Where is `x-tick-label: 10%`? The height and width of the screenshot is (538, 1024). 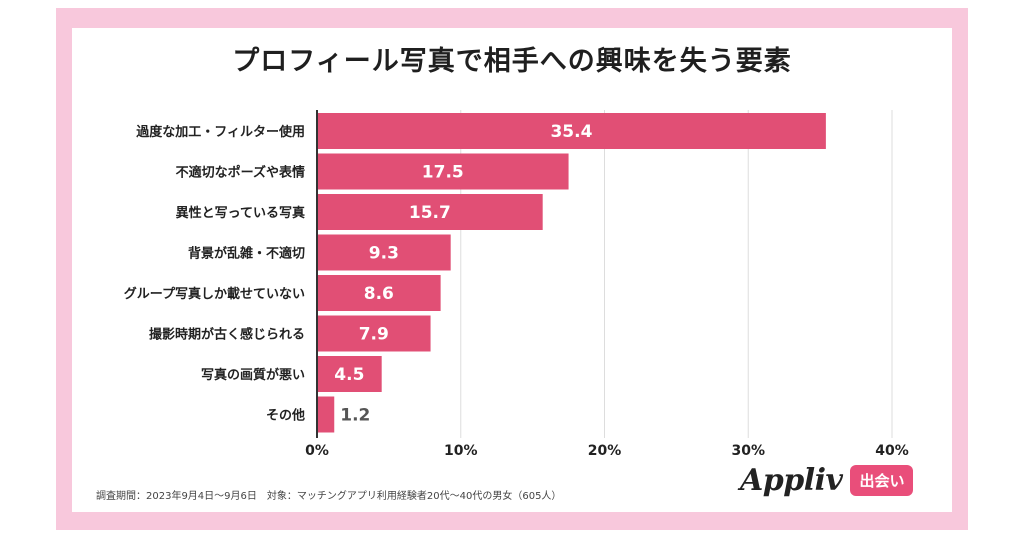 x-tick-label: 10% is located at coordinates (461, 451).